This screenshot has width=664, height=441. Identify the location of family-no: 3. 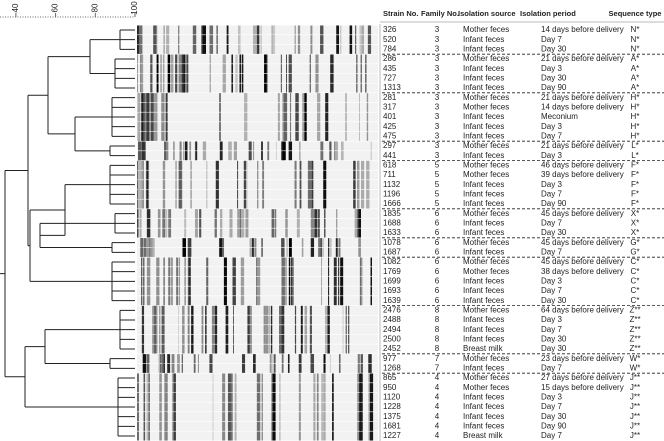
(437, 145).